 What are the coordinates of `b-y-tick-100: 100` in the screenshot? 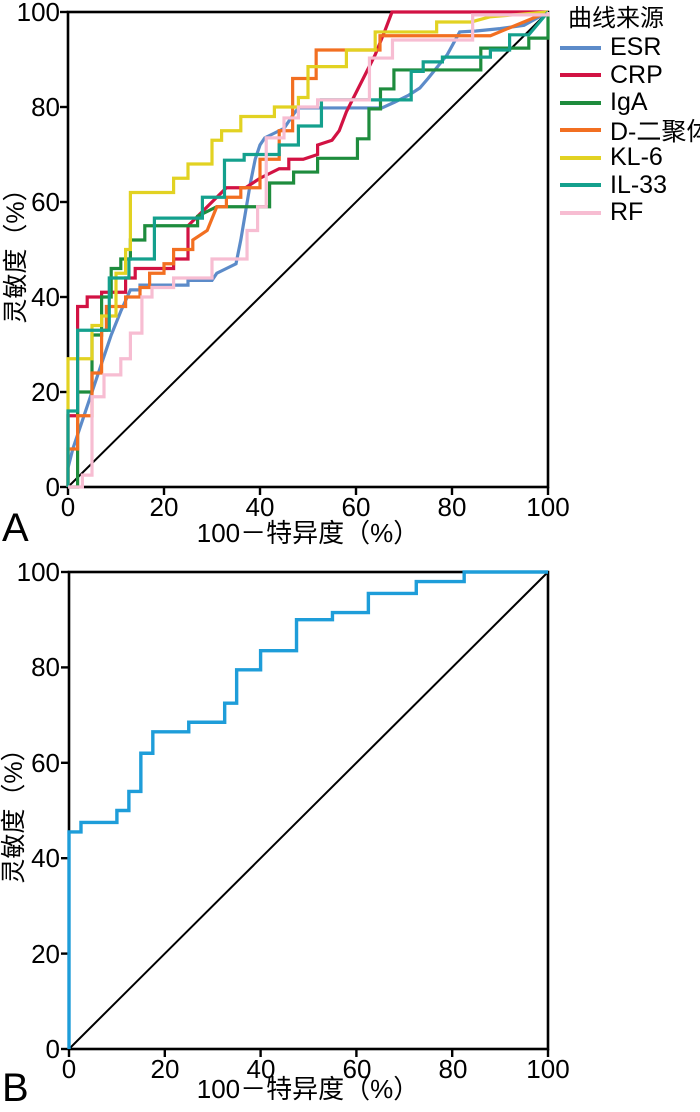 It's located at (38, 572).